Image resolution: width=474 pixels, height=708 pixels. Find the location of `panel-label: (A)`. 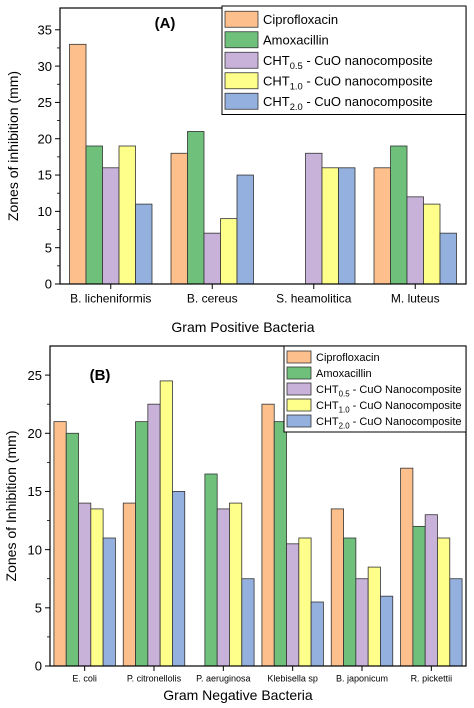

panel-label: (A) is located at coordinates (165, 23).